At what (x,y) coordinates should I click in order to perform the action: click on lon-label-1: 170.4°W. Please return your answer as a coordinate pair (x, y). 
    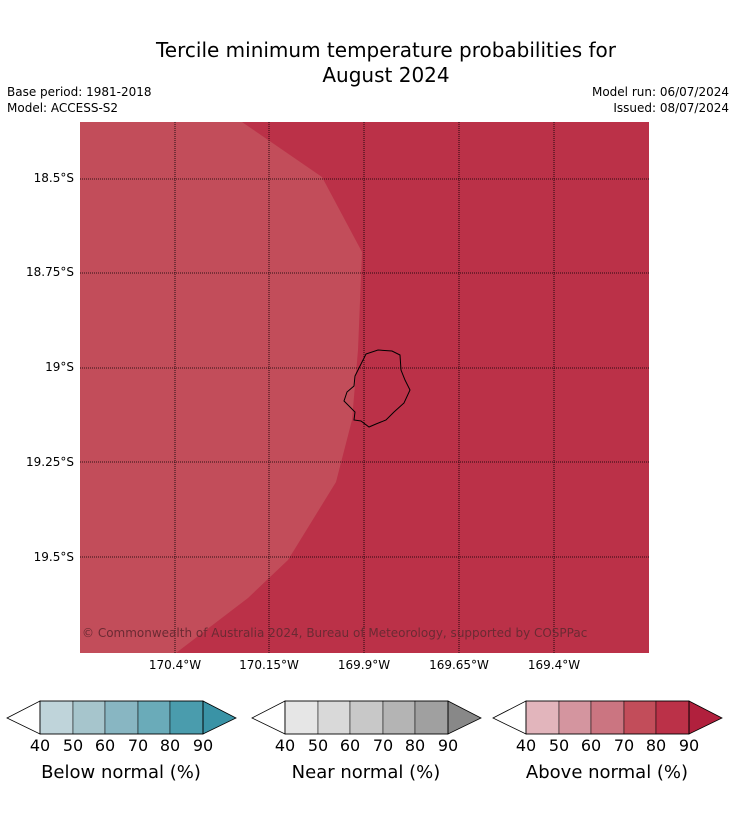
    Looking at the image, I should click on (175, 665).